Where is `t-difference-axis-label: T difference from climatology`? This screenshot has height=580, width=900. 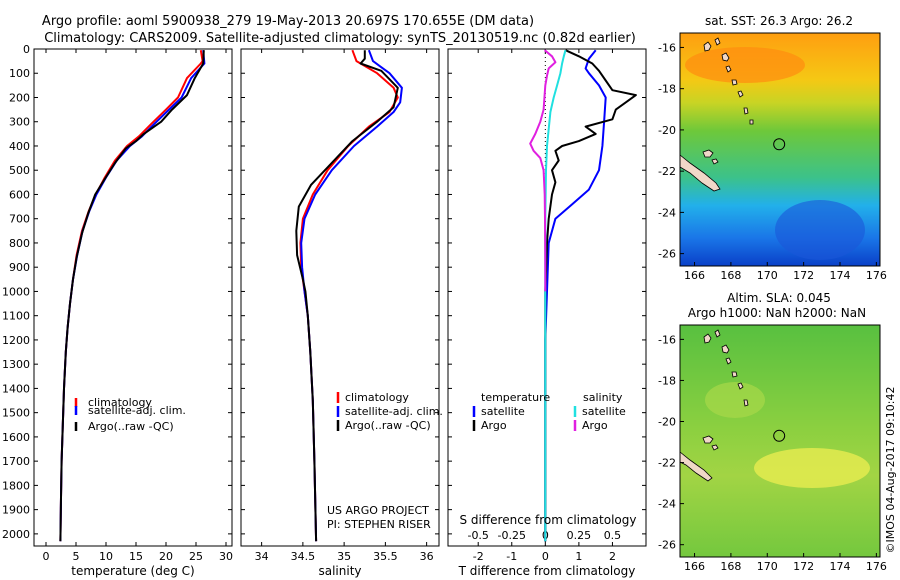
t-difference-axis-label: T difference from climatology is located at coordinates (547, 571).